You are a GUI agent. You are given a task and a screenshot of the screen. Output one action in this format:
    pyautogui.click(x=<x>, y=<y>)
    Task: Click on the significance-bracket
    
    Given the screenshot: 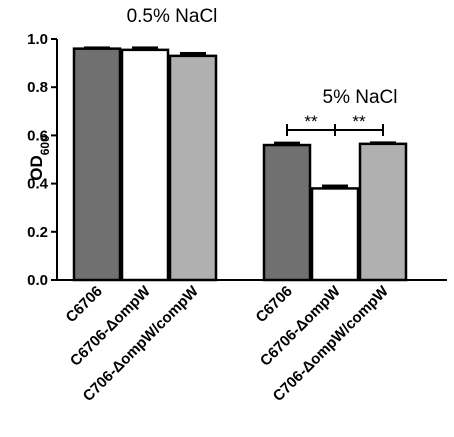 What is the action you would take?
    pyautogui.click(x=359, y=130)
    